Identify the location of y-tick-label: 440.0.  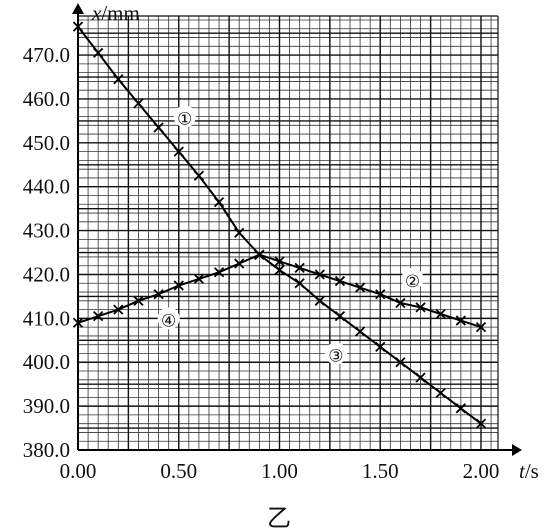
(46, 187).